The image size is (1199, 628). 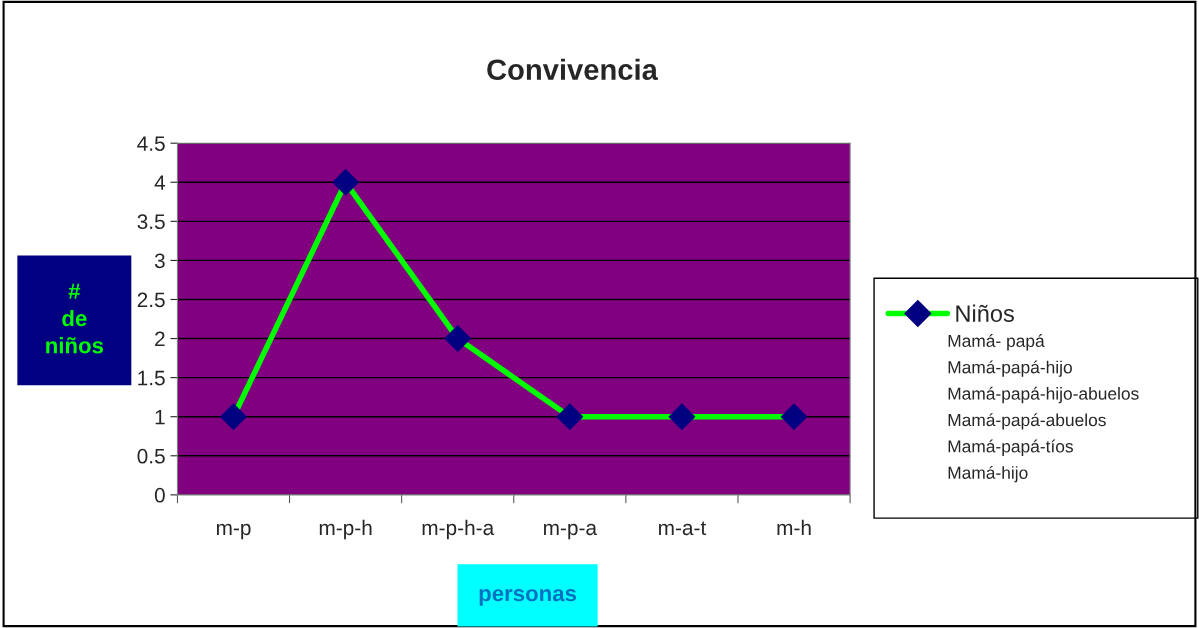 What do you see at coordinates (160, 417) in the screenshot?
I see `y-tick-label: 1` at bounding box center [160, 417].